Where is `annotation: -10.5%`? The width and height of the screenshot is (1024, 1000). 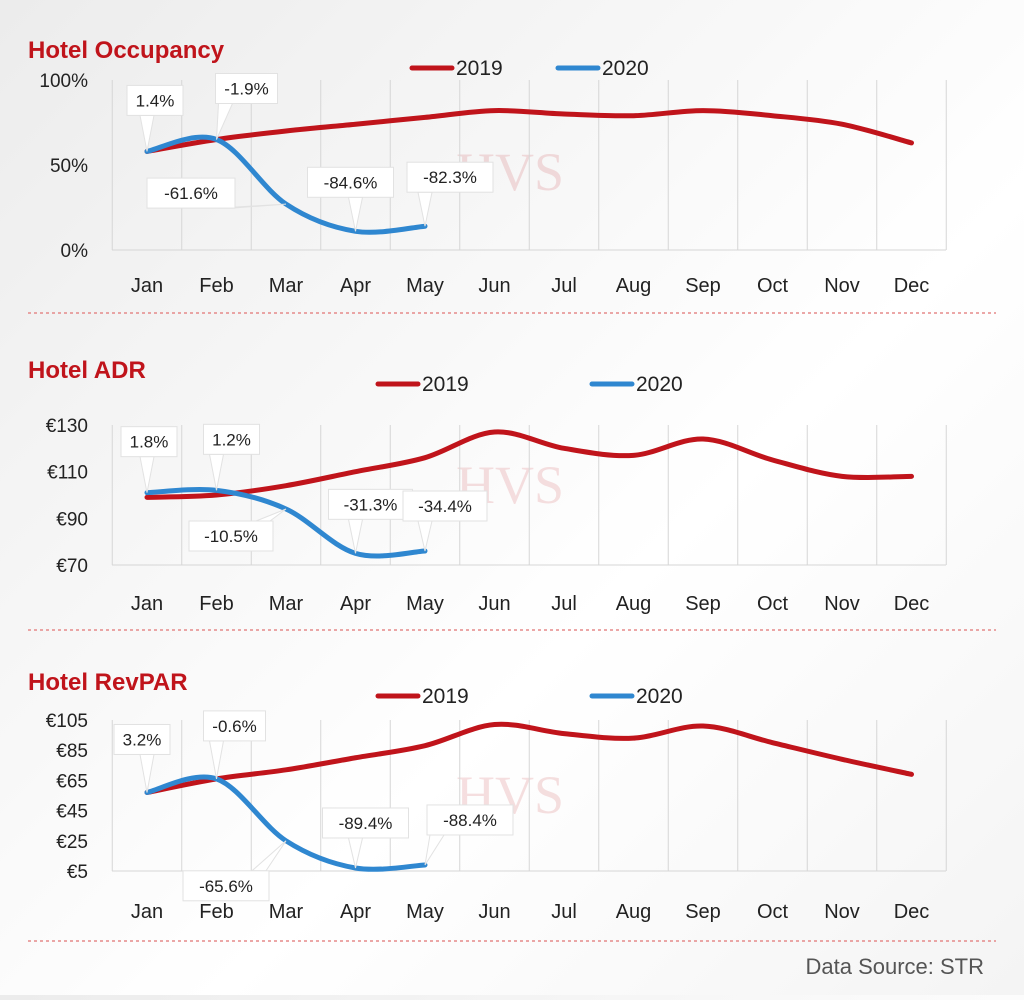
annotation: -10.5% is located at coordinates (237, 530).